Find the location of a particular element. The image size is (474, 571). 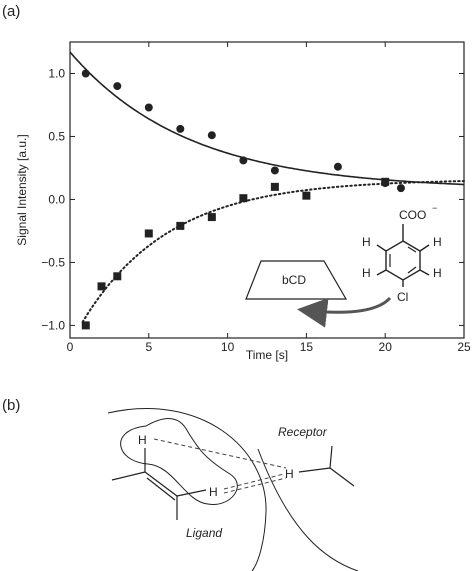

y-tick-label: −1.0 is located at coordinates (53, 325).